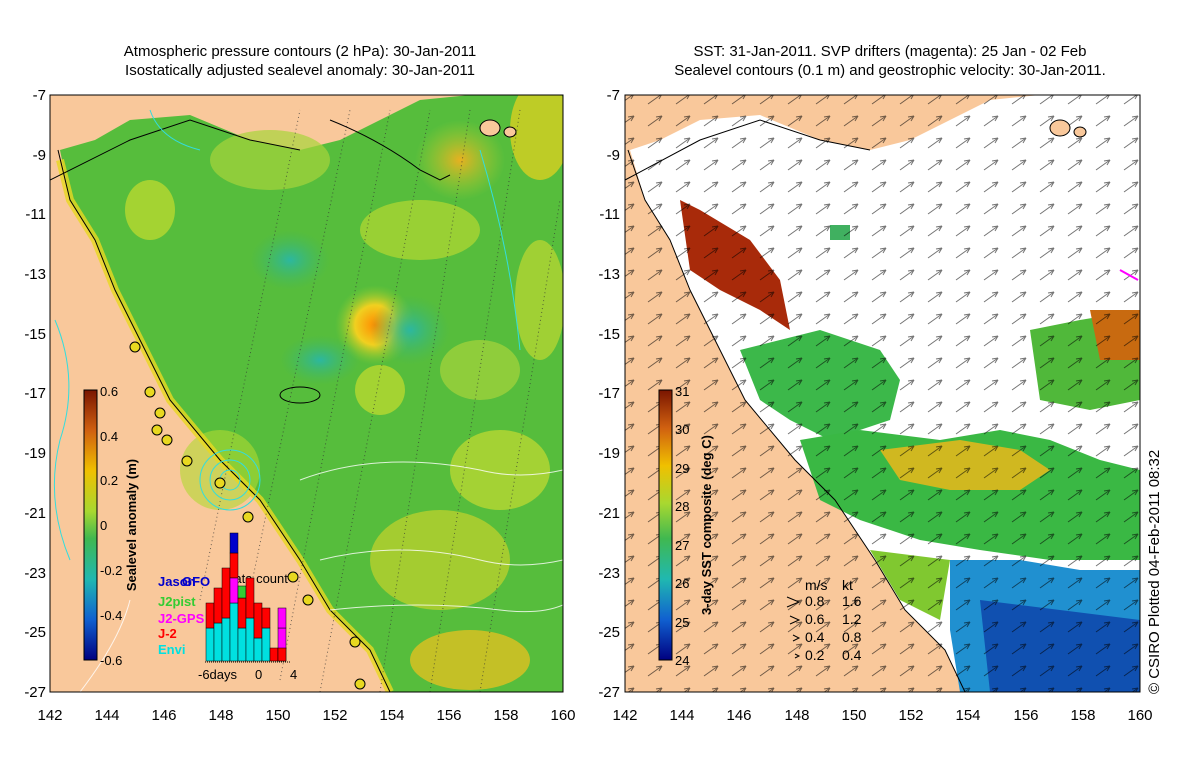 This screenshot has height=780, width=1200. Describe the element at coordinates (258, 674) in the screenshot. I see `inset-xtick: 0` at that location.